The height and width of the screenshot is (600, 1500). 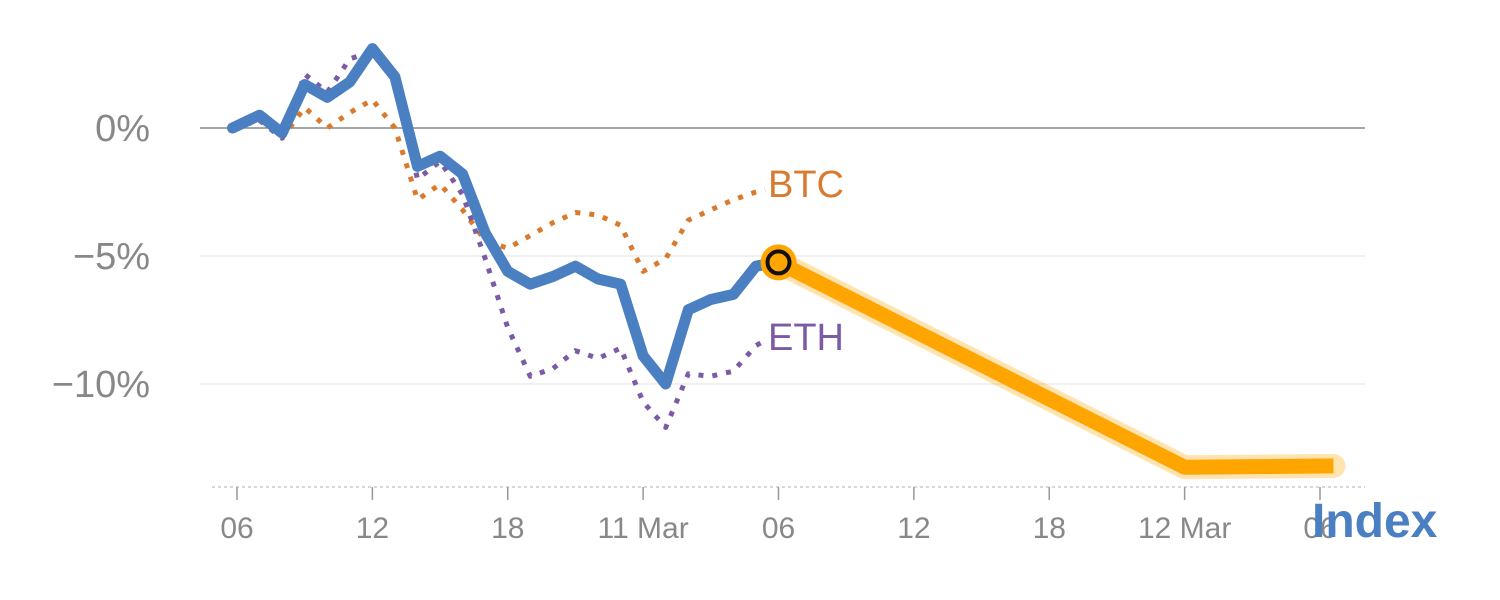 I want to click on x-tick-label-3: 11 Mar, so click(x=643, y=528).